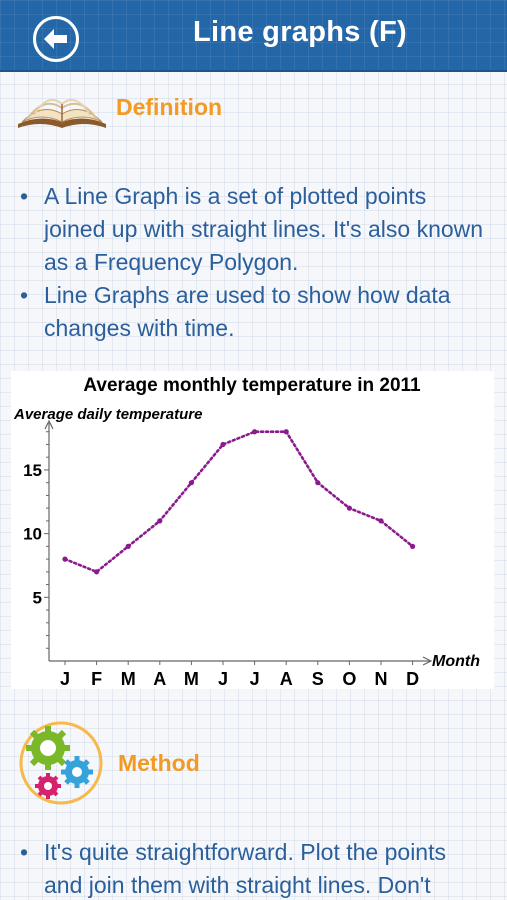  I want to click on y-axis-label: Average daily temperature, so click(107, 414).